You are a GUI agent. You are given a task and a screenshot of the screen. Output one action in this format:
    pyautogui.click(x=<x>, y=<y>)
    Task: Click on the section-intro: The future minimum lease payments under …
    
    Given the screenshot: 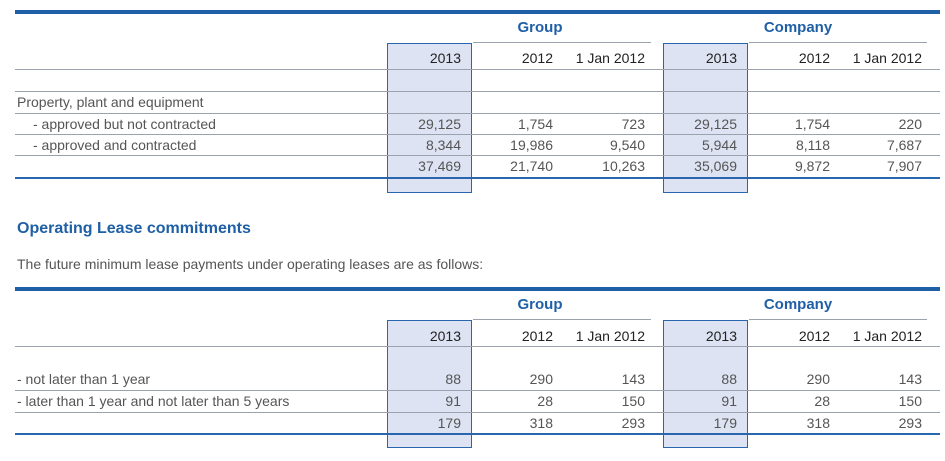 What is the action you would take?
    pyautogui.click(x=250, y=264)
    